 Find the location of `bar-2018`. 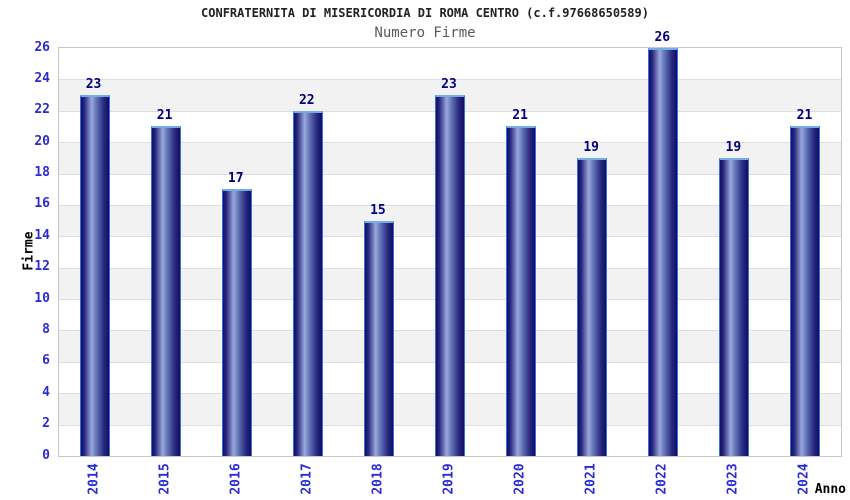

bar-2018 is located at coordinates (378, 338).